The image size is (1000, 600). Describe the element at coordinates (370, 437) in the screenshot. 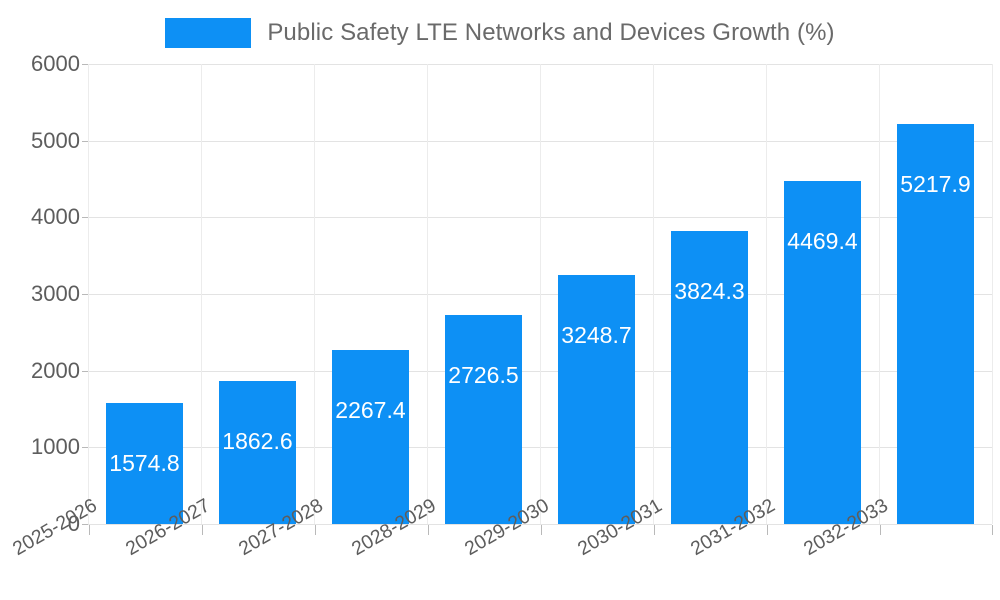

I see `bar: 2267.4` at that location.